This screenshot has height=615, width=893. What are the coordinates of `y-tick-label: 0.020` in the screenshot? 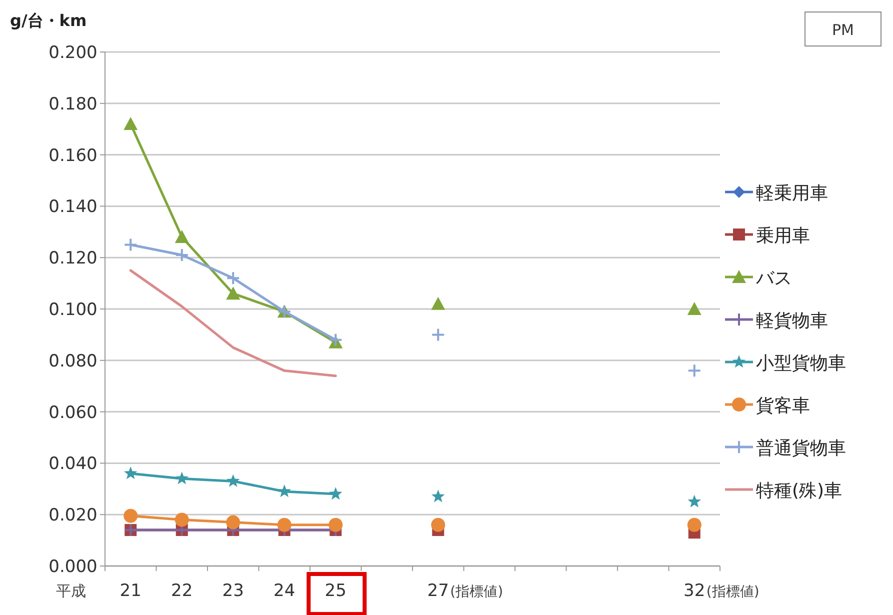 It's located at (73, 516).